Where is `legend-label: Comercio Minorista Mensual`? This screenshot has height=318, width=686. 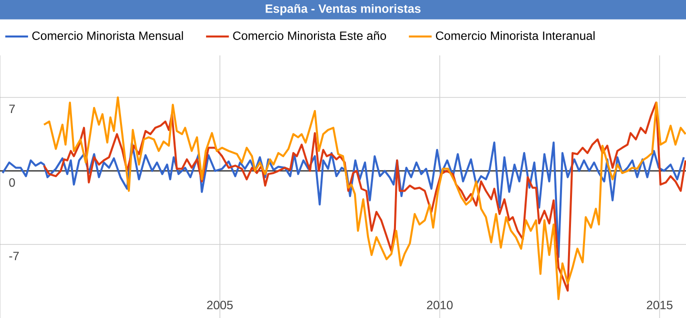
legend-label: Comercio Minorista Mensual is located at coordinates (107, 35).